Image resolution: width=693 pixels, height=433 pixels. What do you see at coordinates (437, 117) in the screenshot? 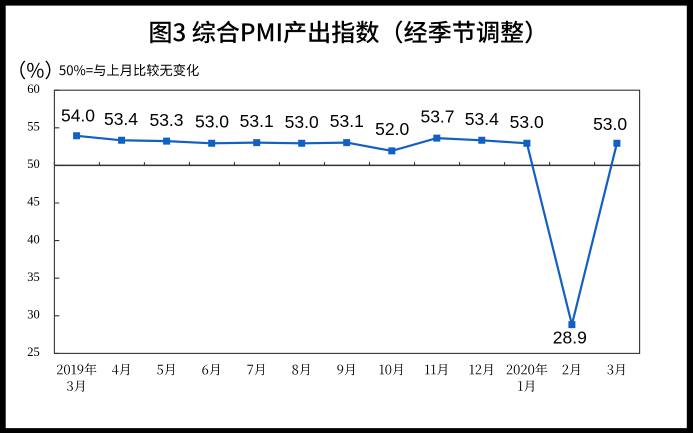
I see `svg-text: 53.7` at bounding box center [437, 117].